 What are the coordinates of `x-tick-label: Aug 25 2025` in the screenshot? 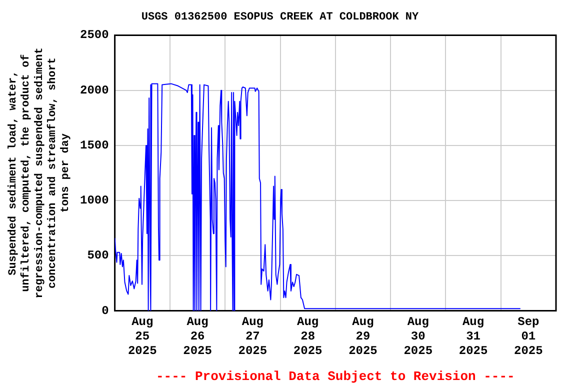 It's located at (142, 336).